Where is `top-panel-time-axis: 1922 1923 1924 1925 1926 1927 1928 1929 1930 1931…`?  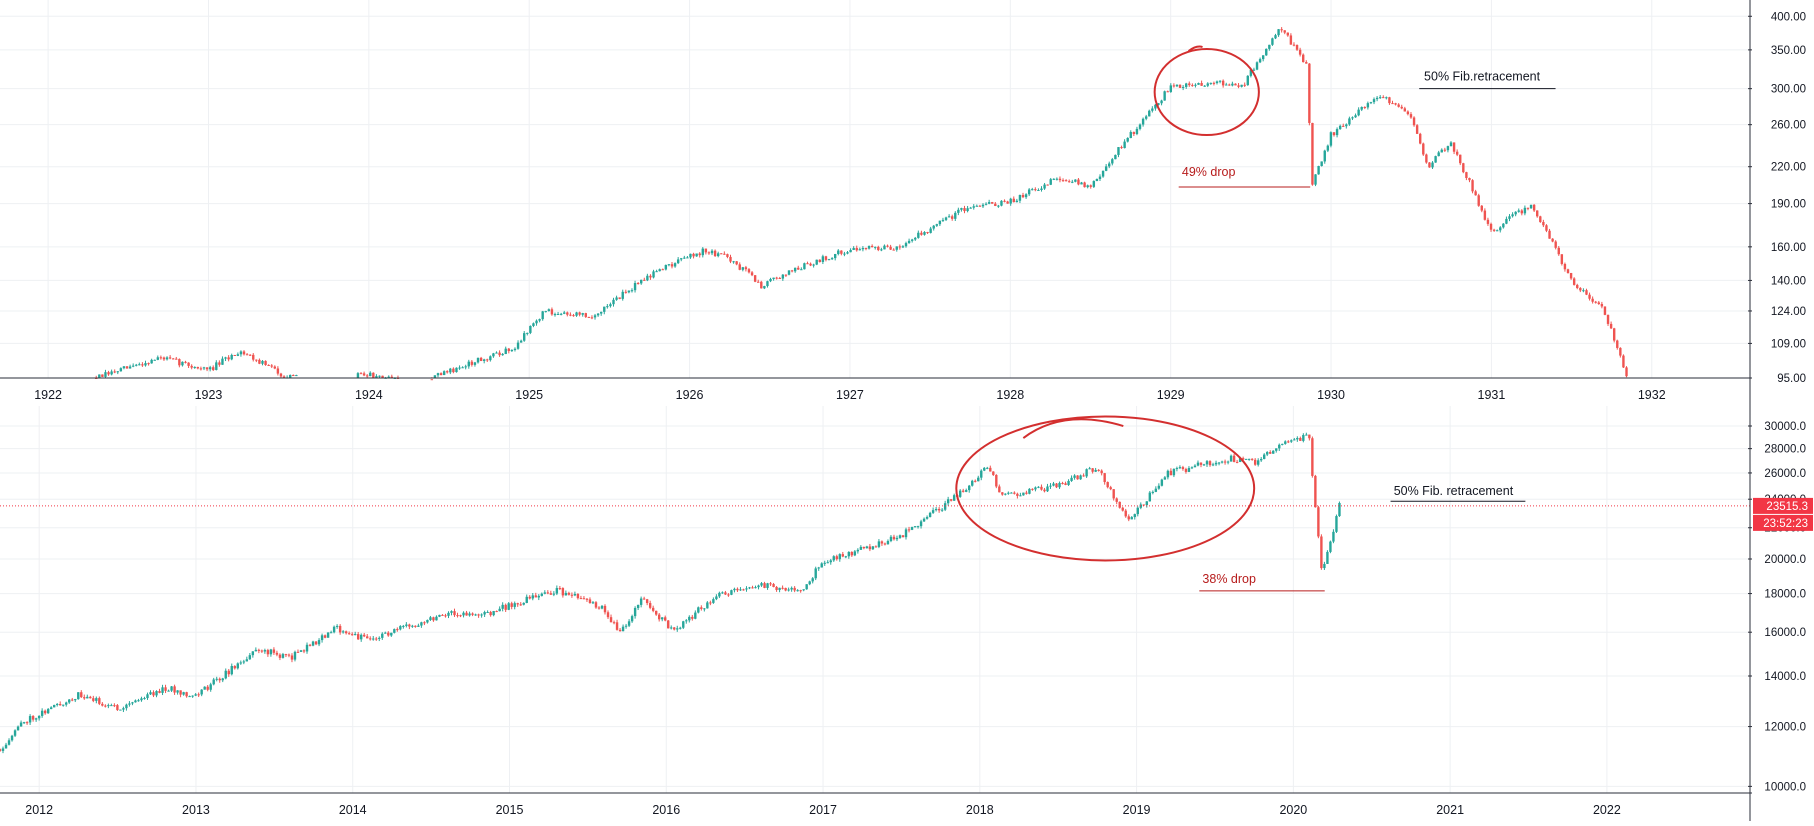 top-panel-time-axis: 1922 1923 1924 1925 1926 1927 1928 1929 1930 1931… is located at coordinates (876, 389).